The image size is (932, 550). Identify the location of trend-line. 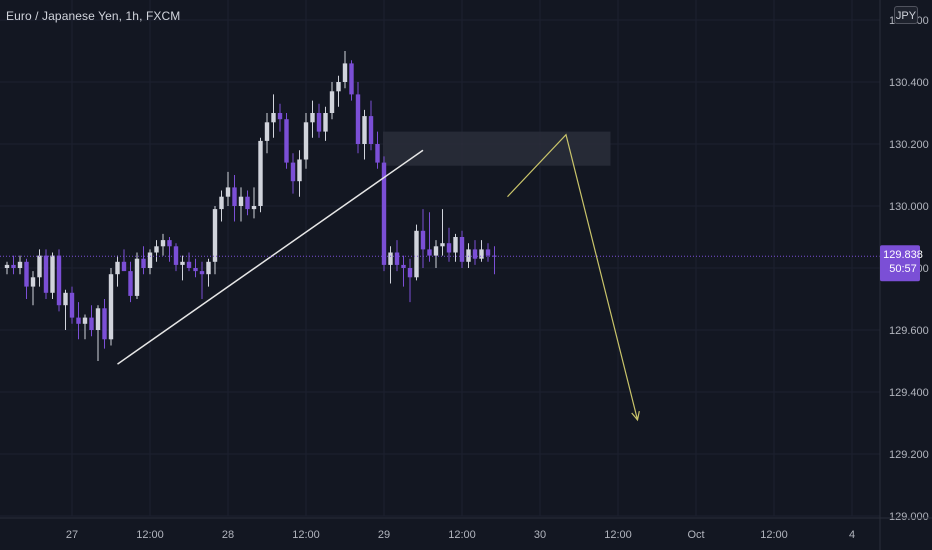
(270, 257).